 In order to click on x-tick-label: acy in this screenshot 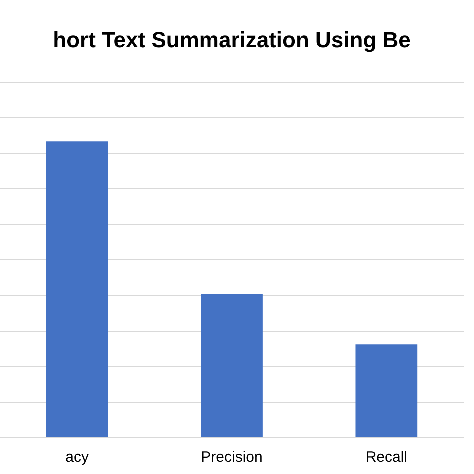, I will do `click(78, 457)`.